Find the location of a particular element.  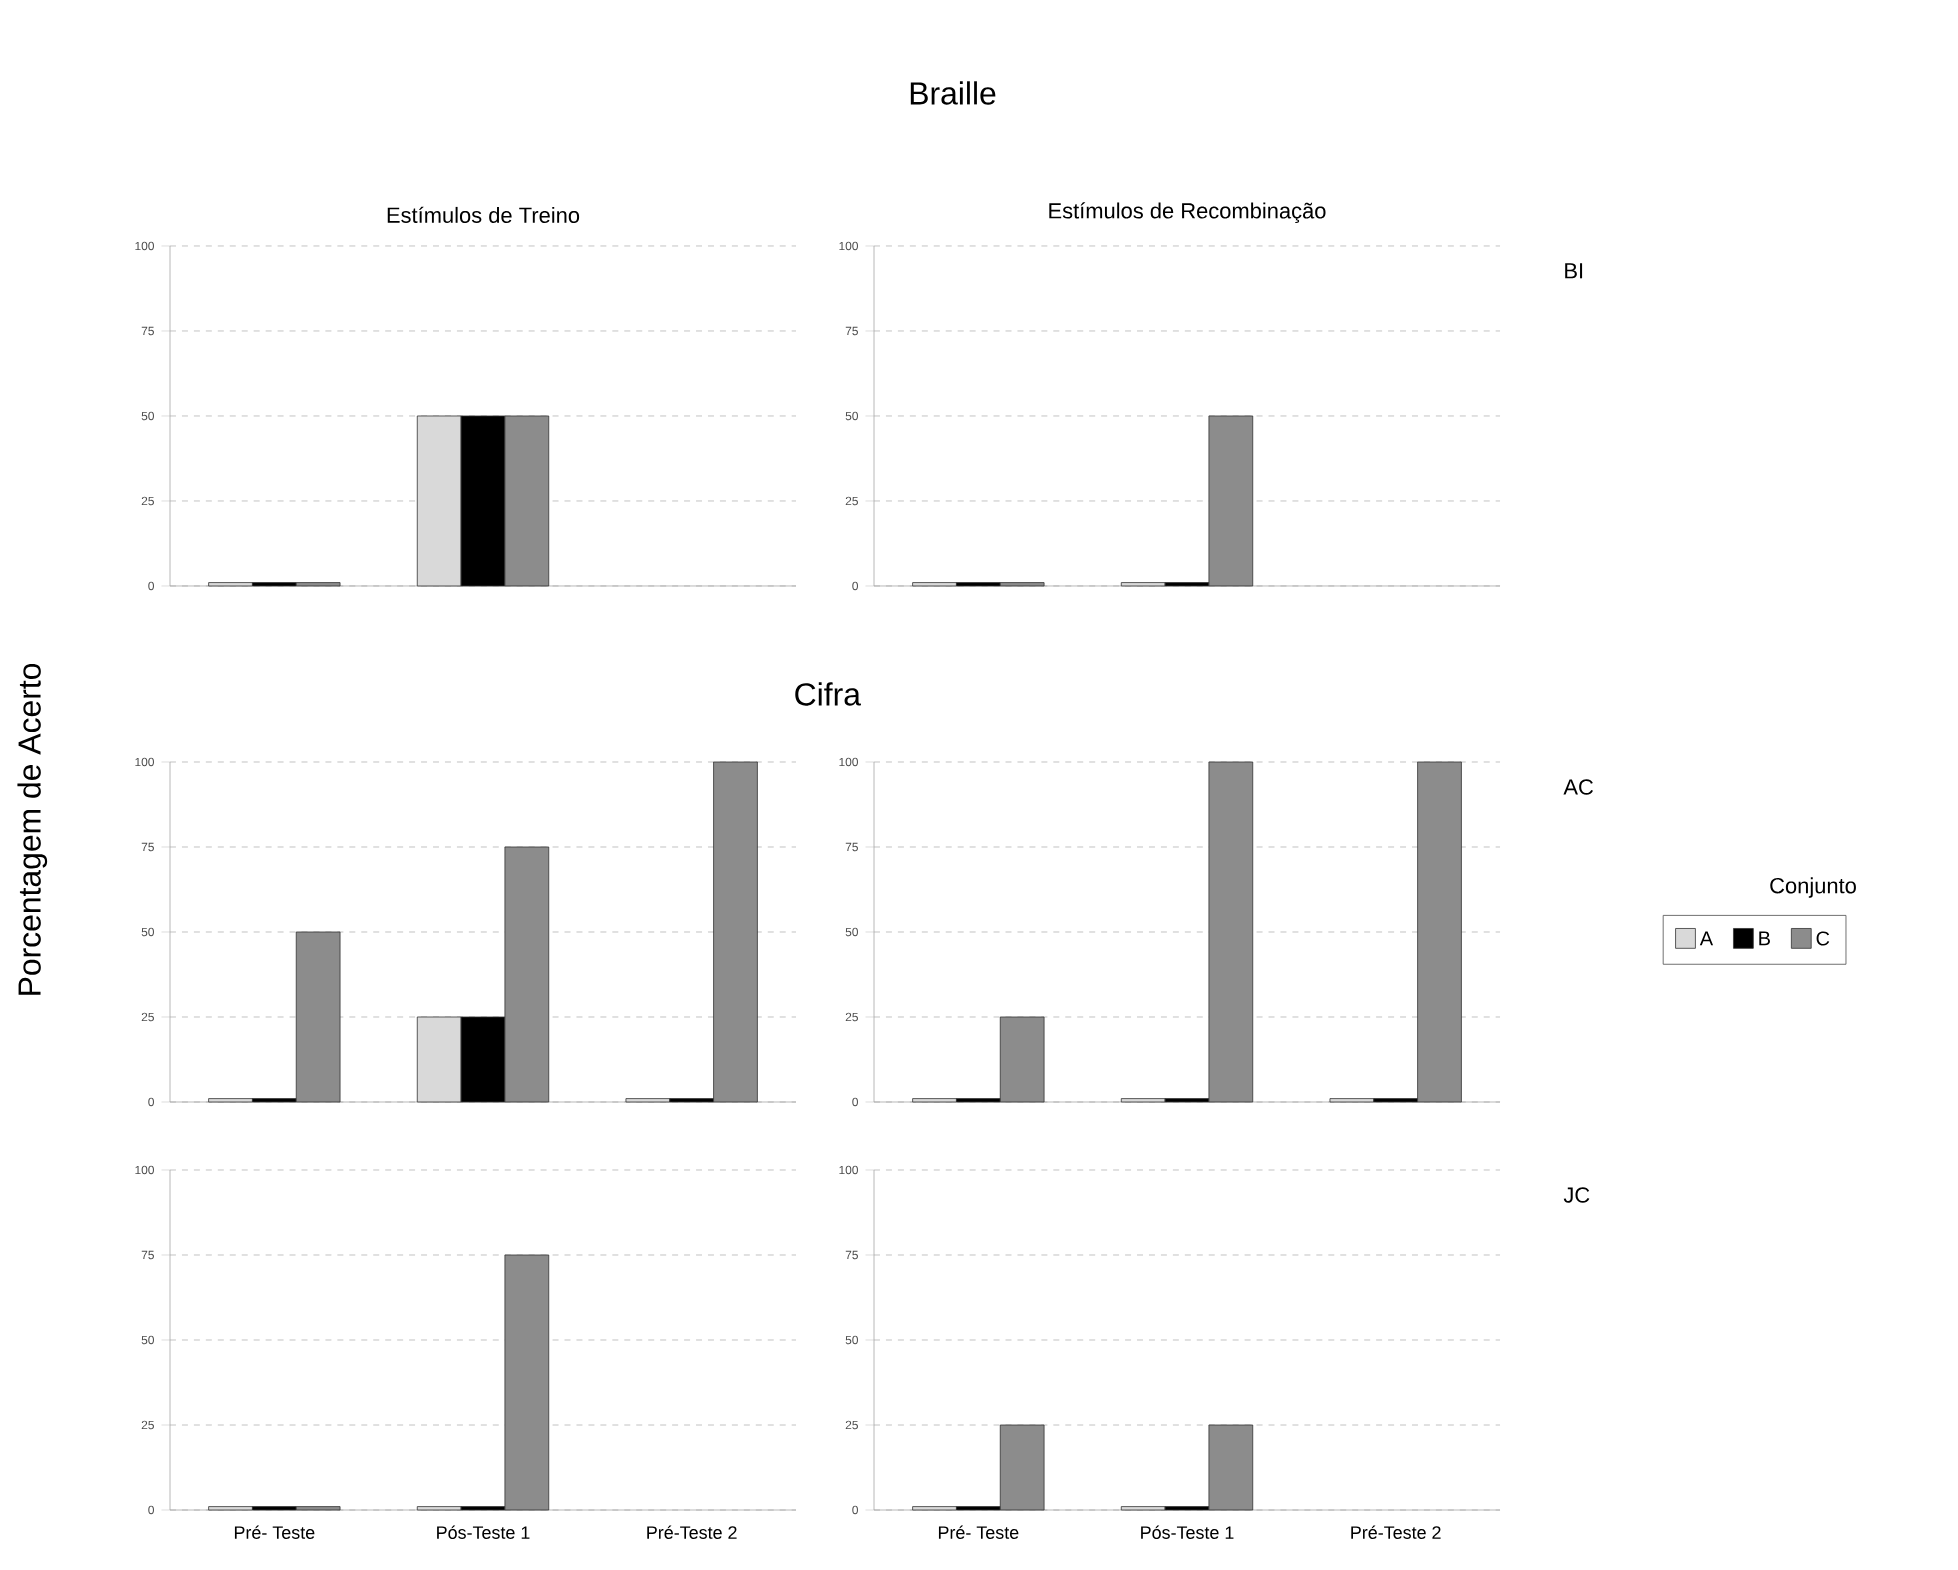

text: Braille is located at coordinates (953, 93).